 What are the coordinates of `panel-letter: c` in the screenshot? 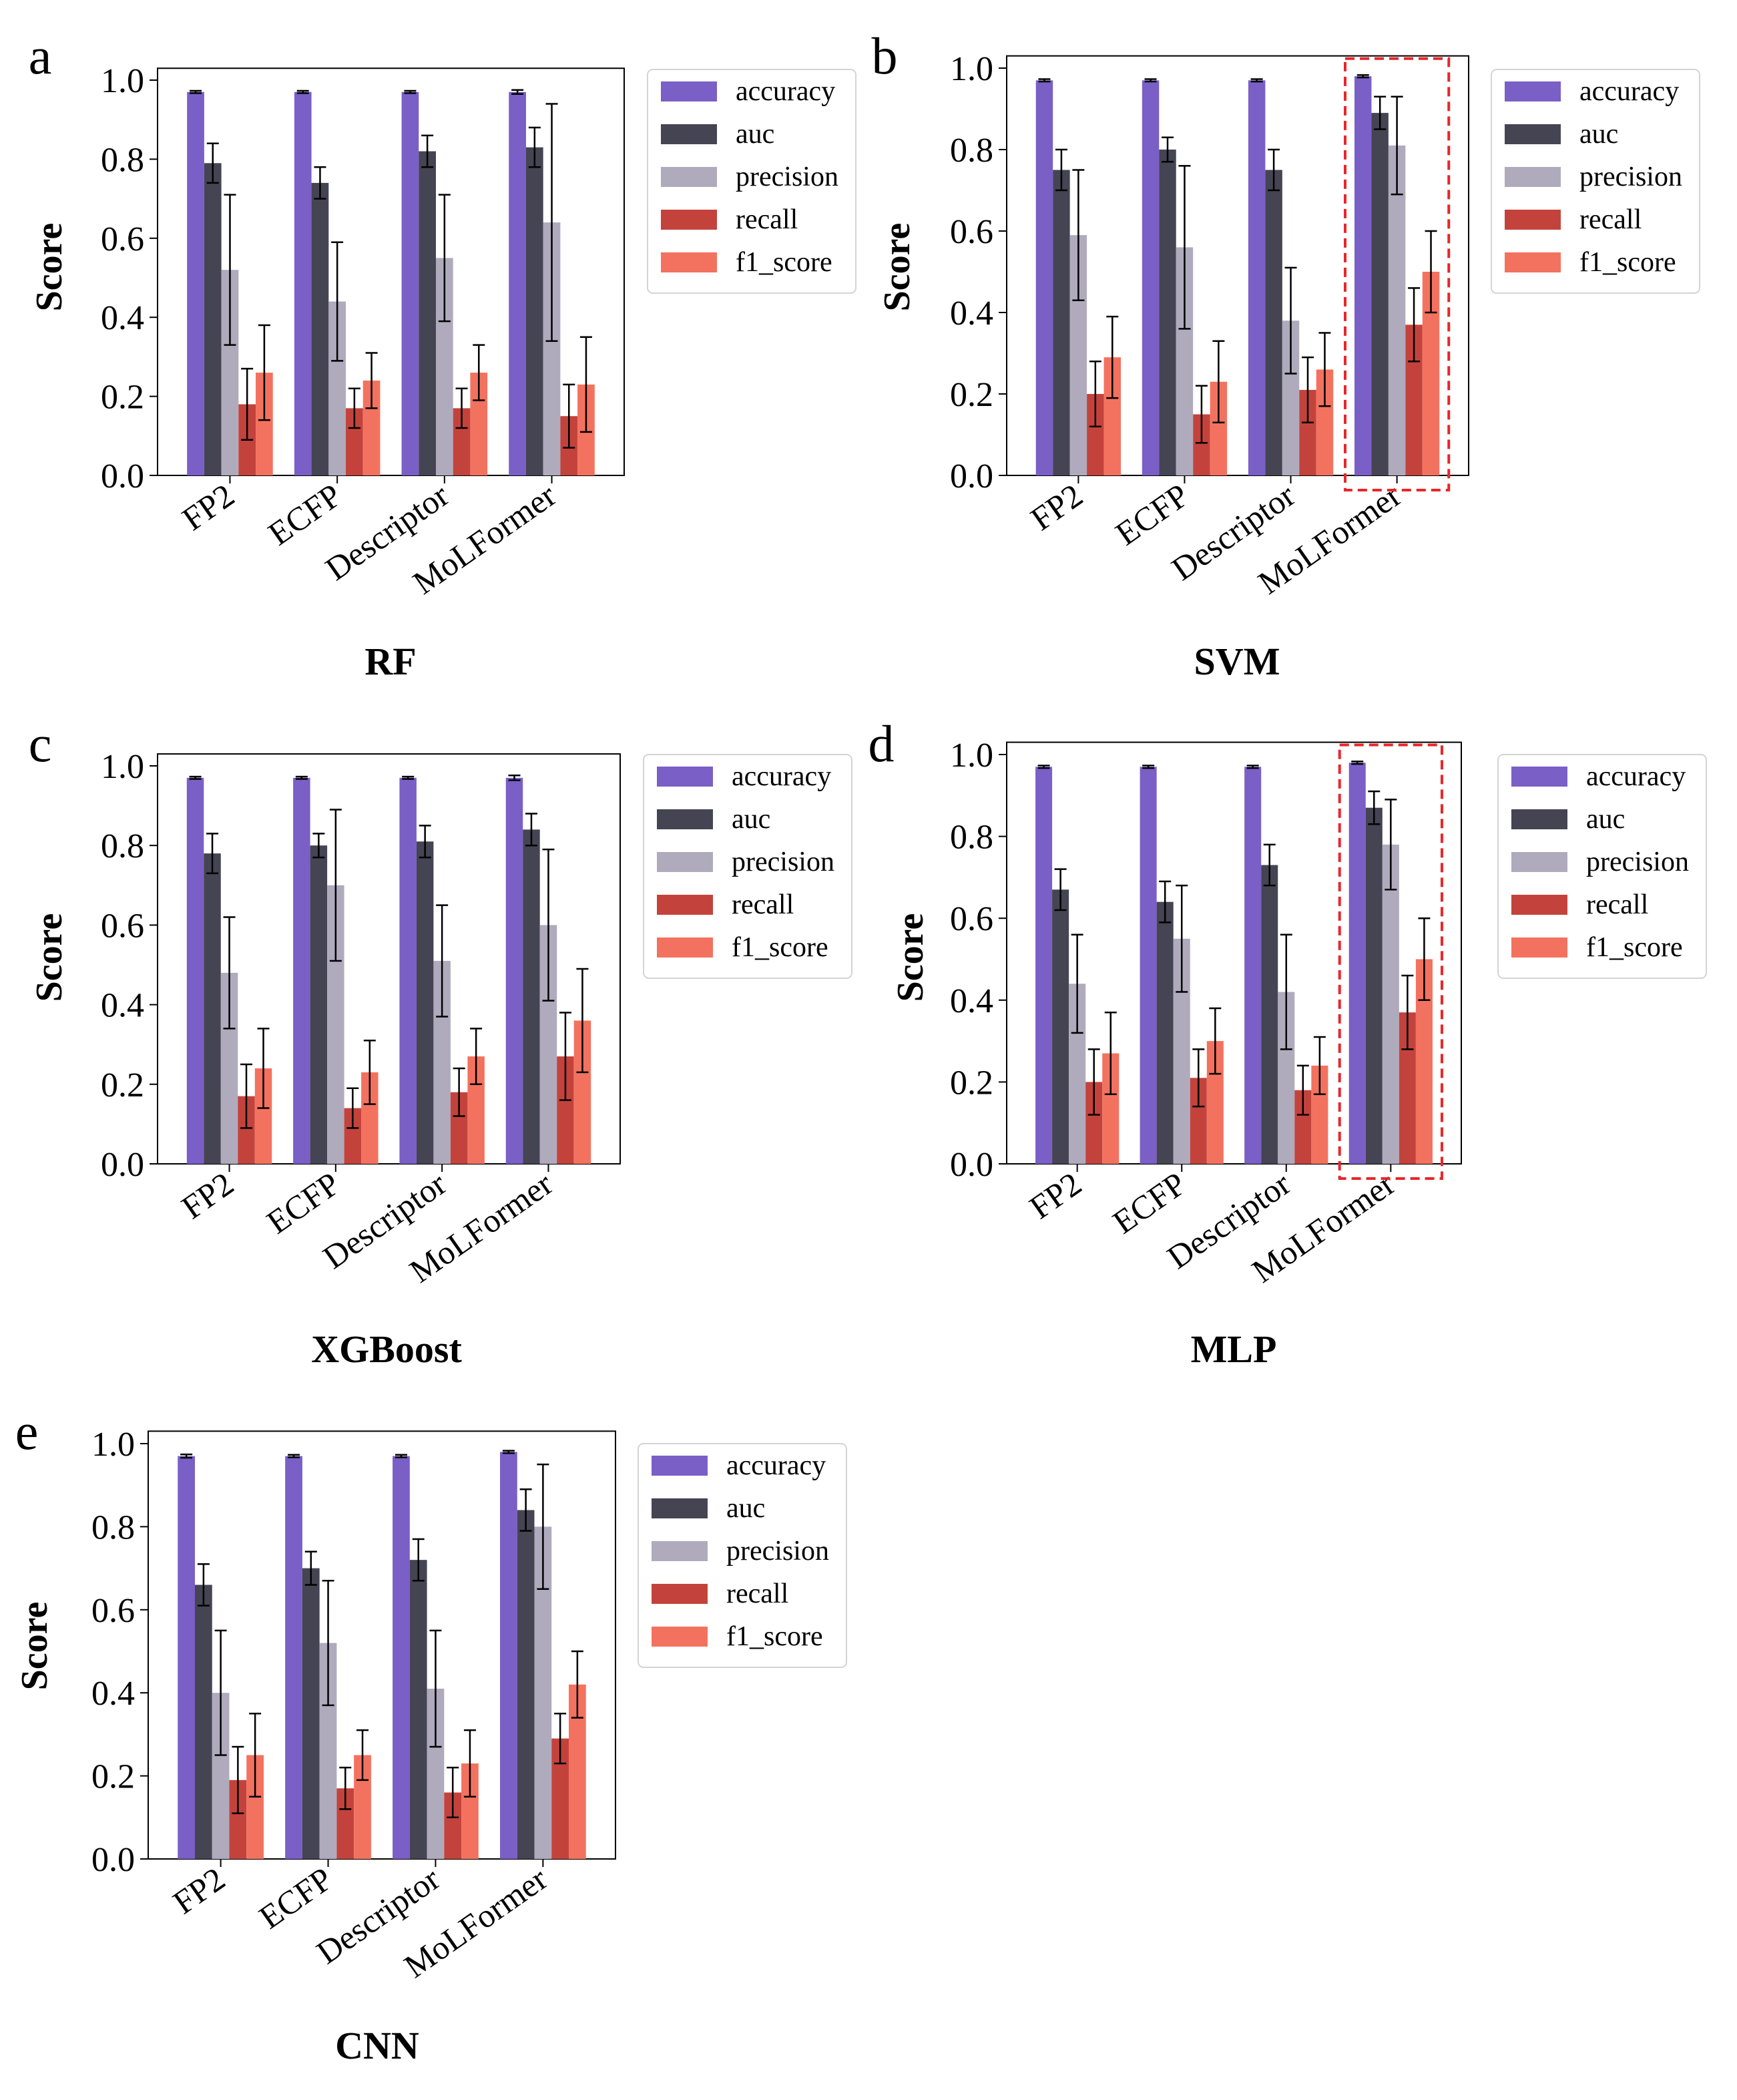 It's located at (40, 743).